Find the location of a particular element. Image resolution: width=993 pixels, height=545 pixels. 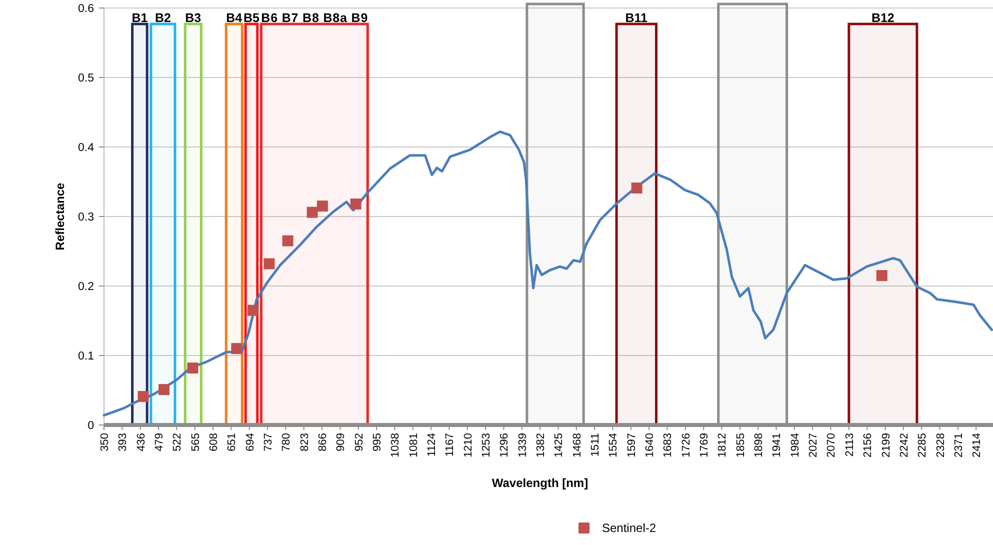

x-tick-label: 780 is located at coordinates (286, 442).